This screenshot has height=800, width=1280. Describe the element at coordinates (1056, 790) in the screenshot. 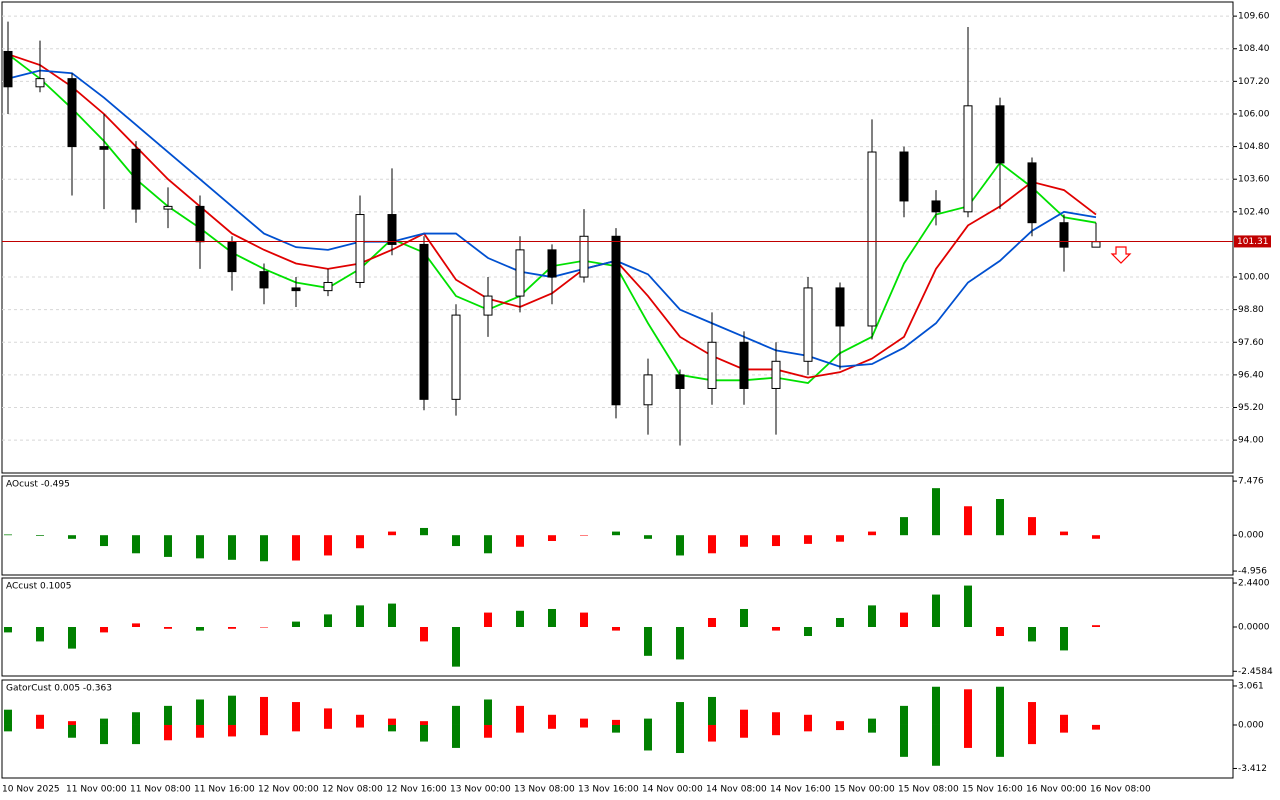

I see `x-tick-label: 16 Nov 00:00` at that location.